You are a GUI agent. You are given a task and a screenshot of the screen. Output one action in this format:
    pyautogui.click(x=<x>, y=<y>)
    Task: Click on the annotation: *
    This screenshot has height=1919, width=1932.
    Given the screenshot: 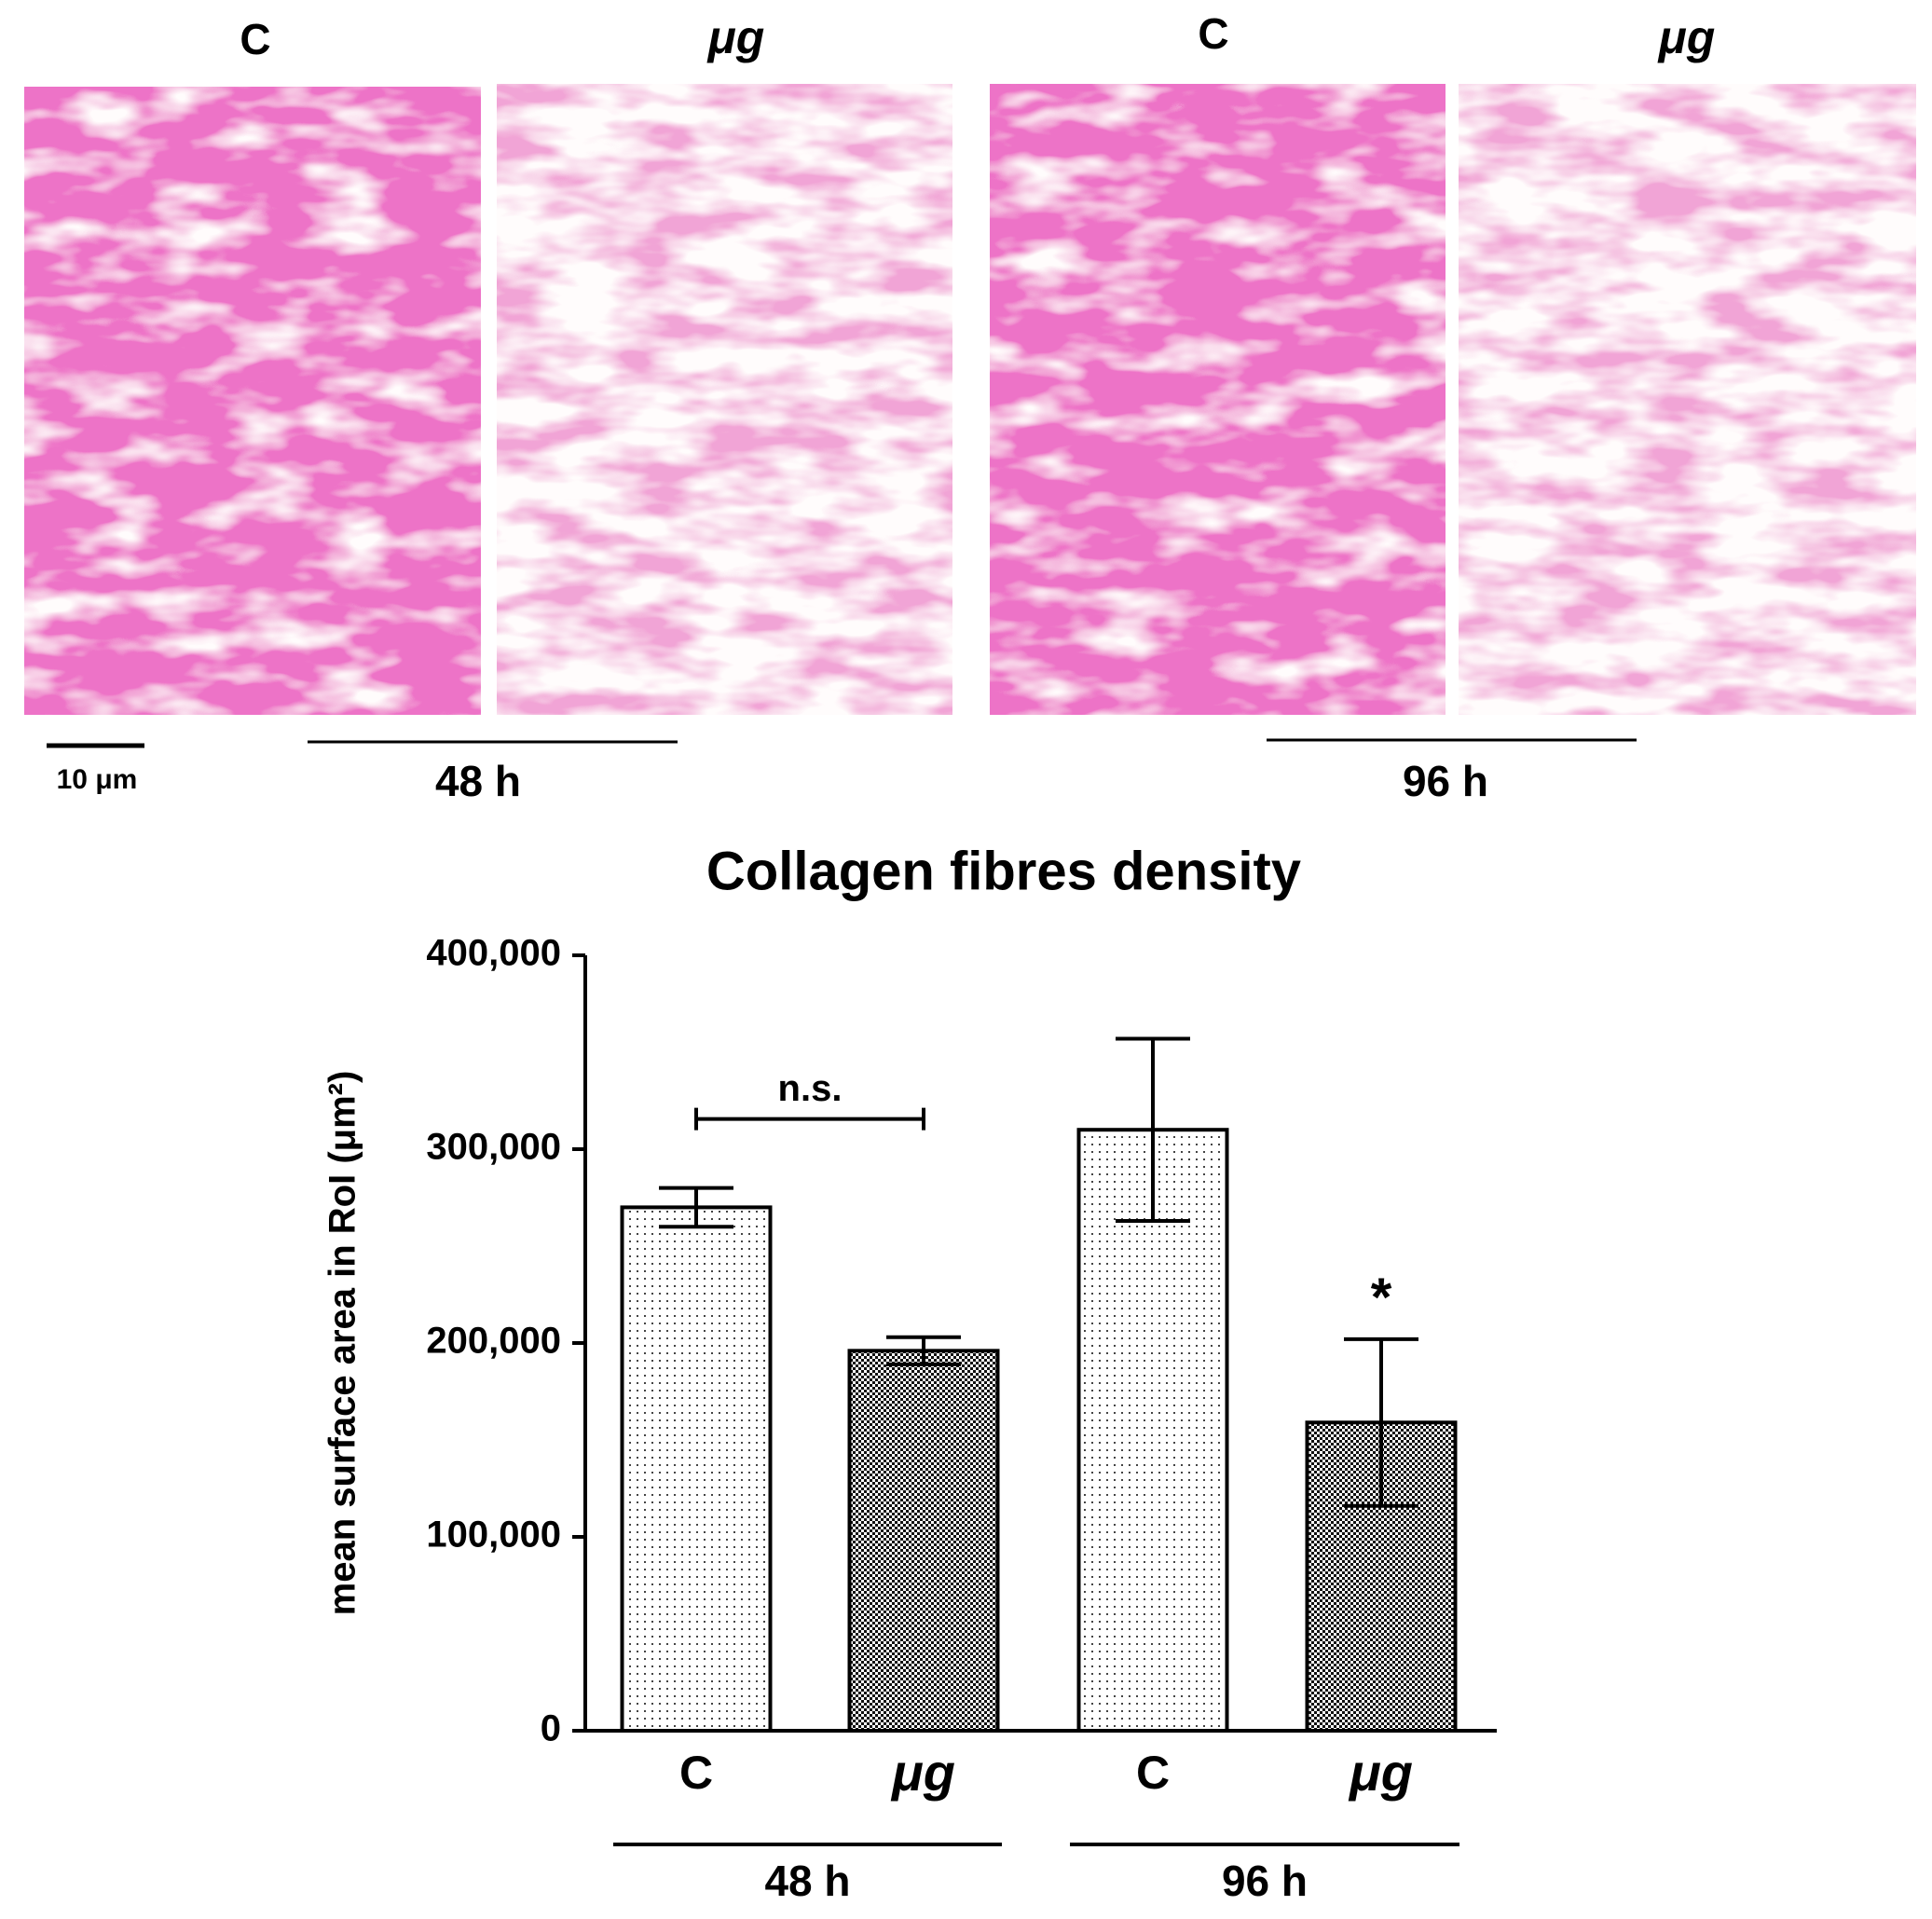 What is the action you would take?
    pyautogui.click(x=1381, y=1298)
    